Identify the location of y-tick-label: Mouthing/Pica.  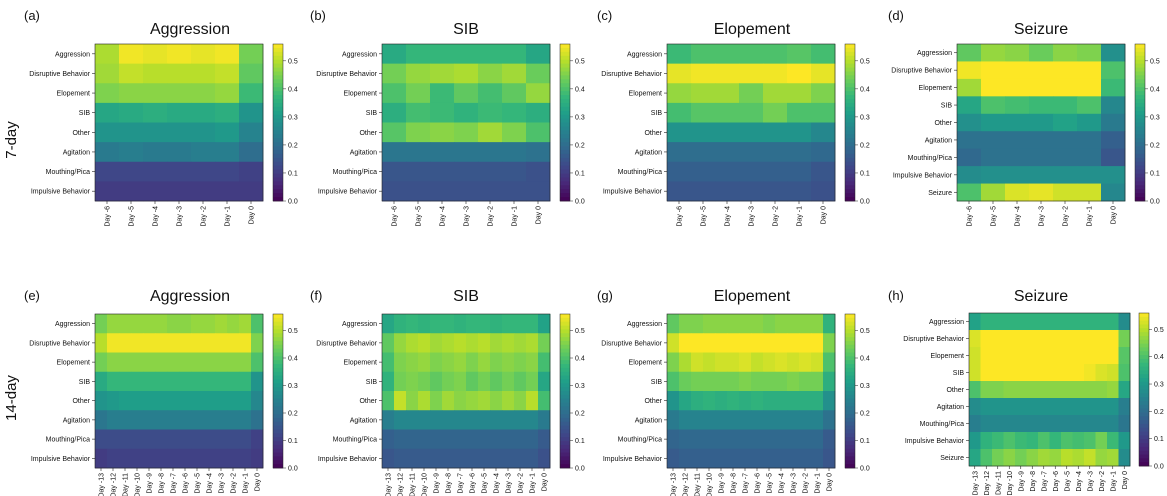
(68, 440).